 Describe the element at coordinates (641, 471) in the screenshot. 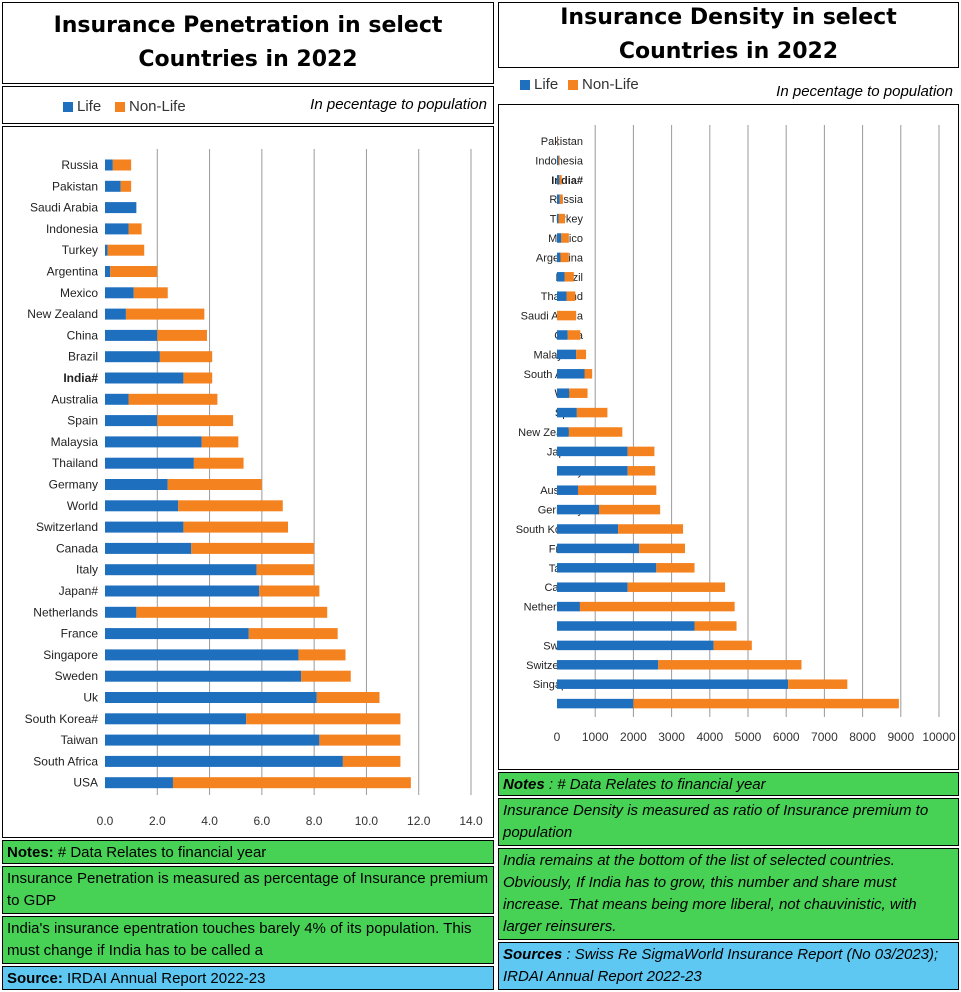

I see `density-bar-italy-non-life` at that location.